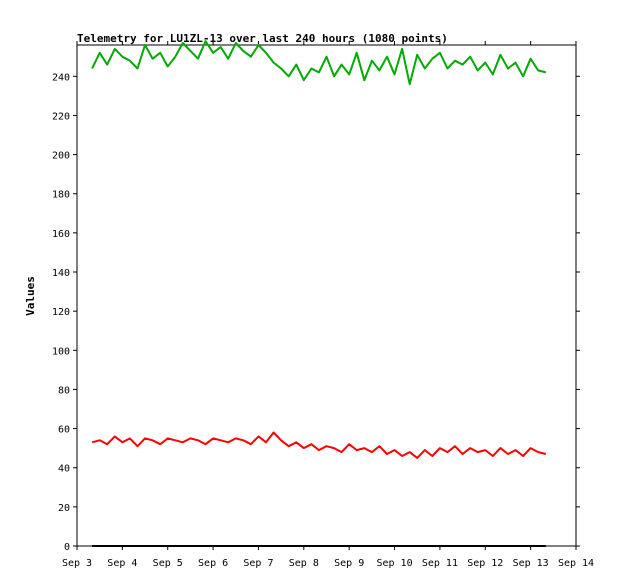 The height and width of the screenshot is (586, 618). Describe the element at coordinates (61, 234) in the screenshot. I see `y-tick-label: 160` at that location.